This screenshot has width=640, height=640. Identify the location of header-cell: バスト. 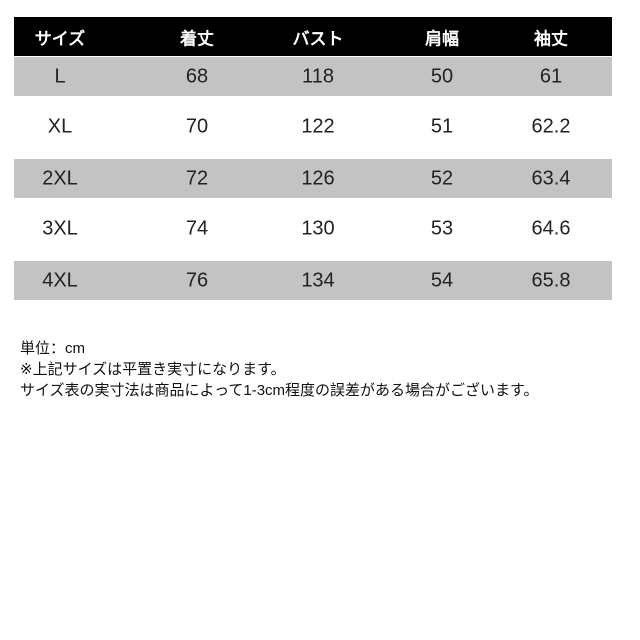
(318, 38).